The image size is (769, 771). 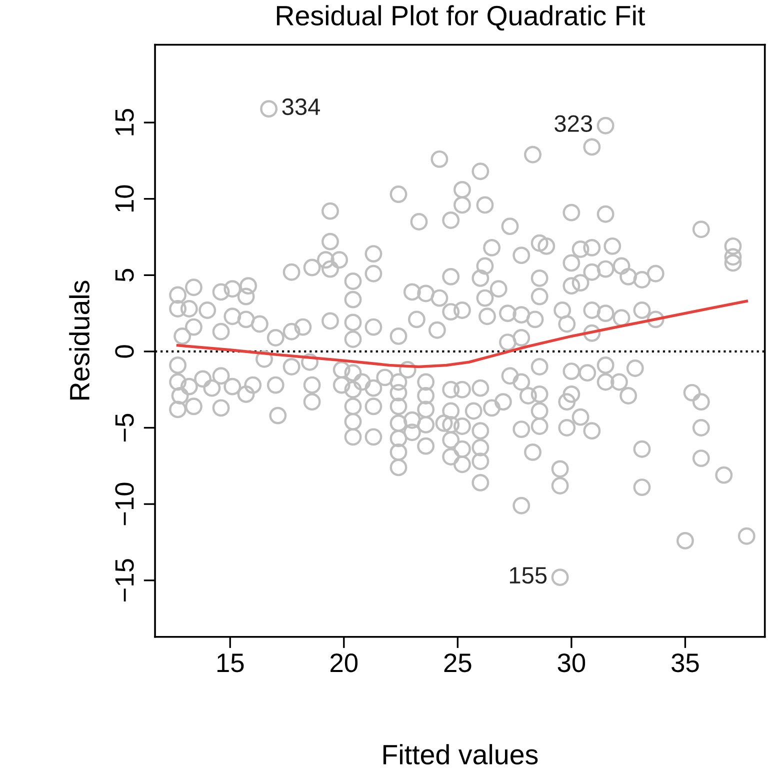 What do you see at coordinates (528, 575) in the screenshot?
I see `annotation: 155` at bounding box center [528, 575].